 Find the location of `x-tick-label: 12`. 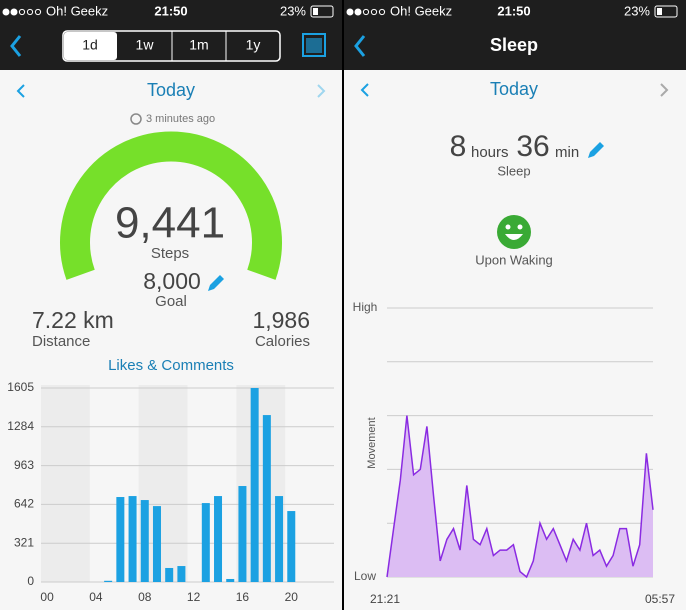

x-tick-label: 12 is located at coordinates (194, 597).